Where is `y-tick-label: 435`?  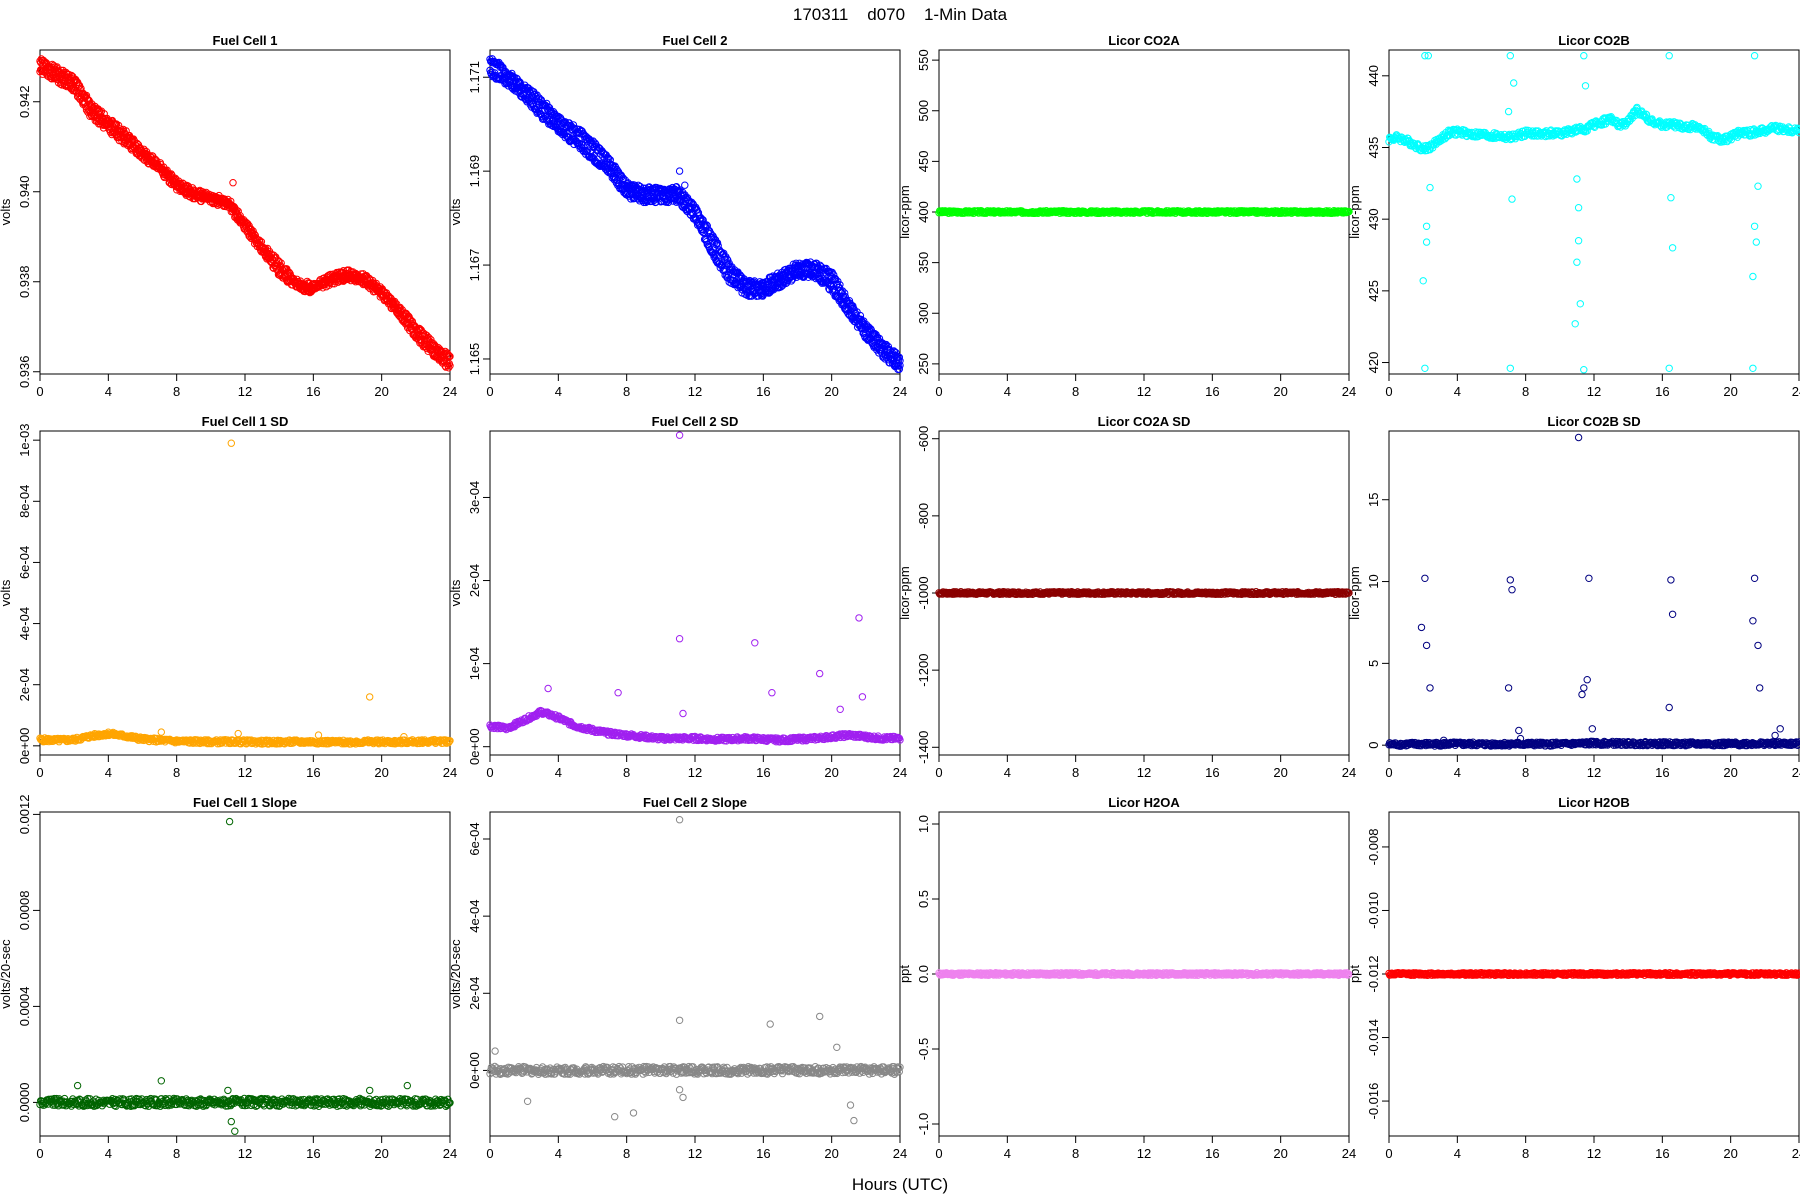
y-tick-label: 435 is located at coordinates (1373, 148).